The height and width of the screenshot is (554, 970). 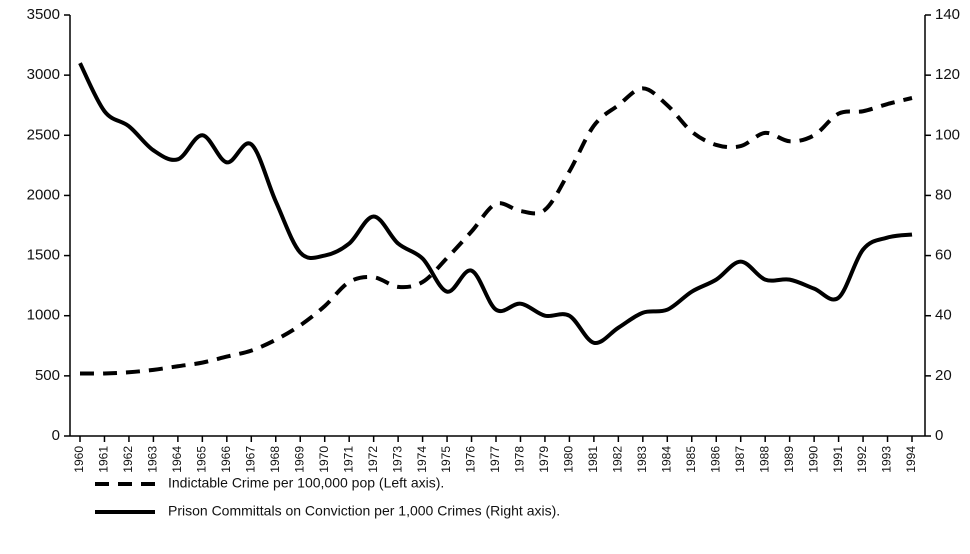 I want to click on y-tick-label: 2000, so click(x=43, y=194).